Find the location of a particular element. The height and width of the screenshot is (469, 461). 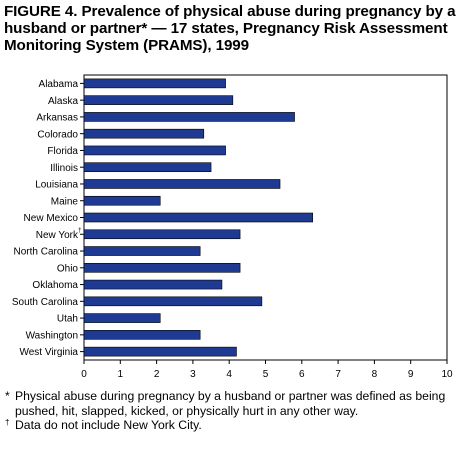

y-tick-label: Oklahoma is located at coordinates (55, 285).